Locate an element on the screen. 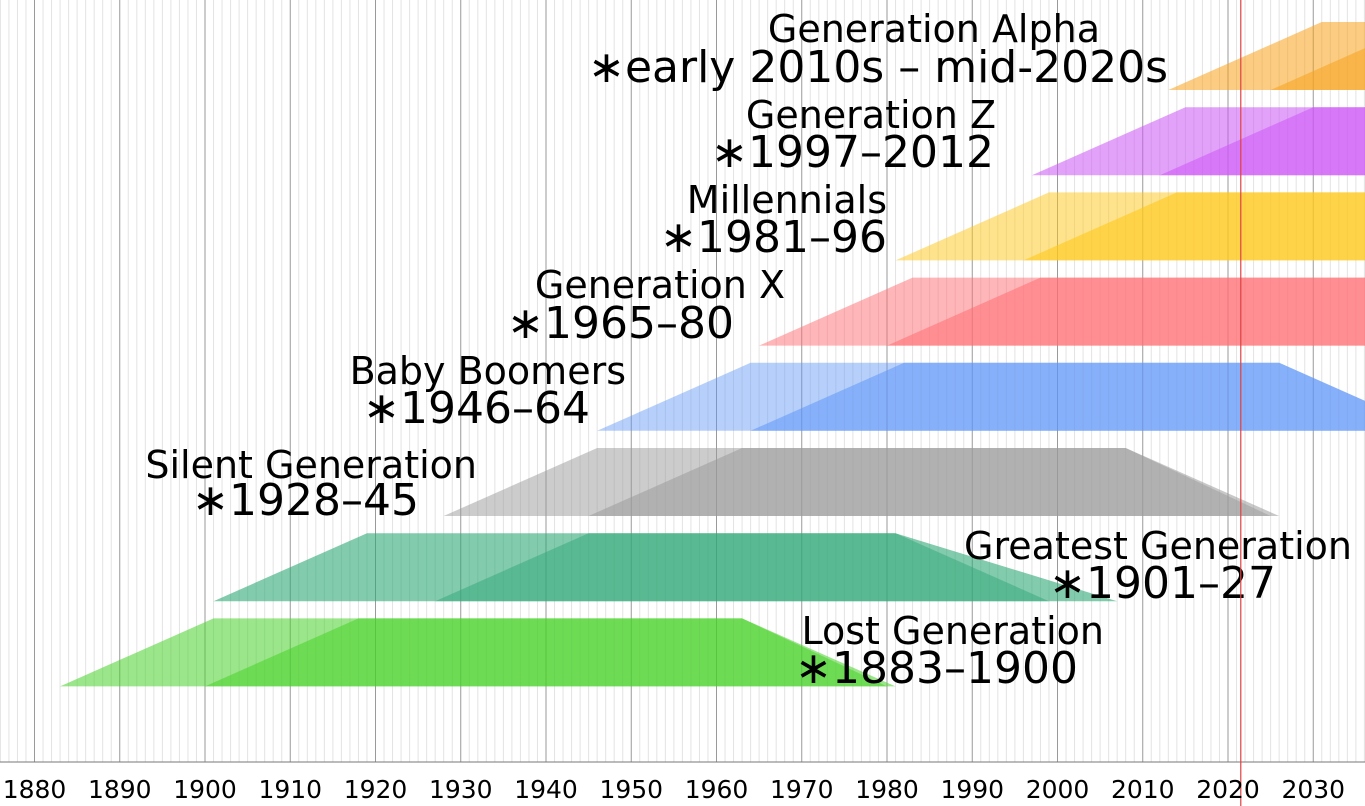 Image resolution: width=1365 pixels, height=806 pixels. x-tick-label: 2000 is located at coordinates (1058, 789).